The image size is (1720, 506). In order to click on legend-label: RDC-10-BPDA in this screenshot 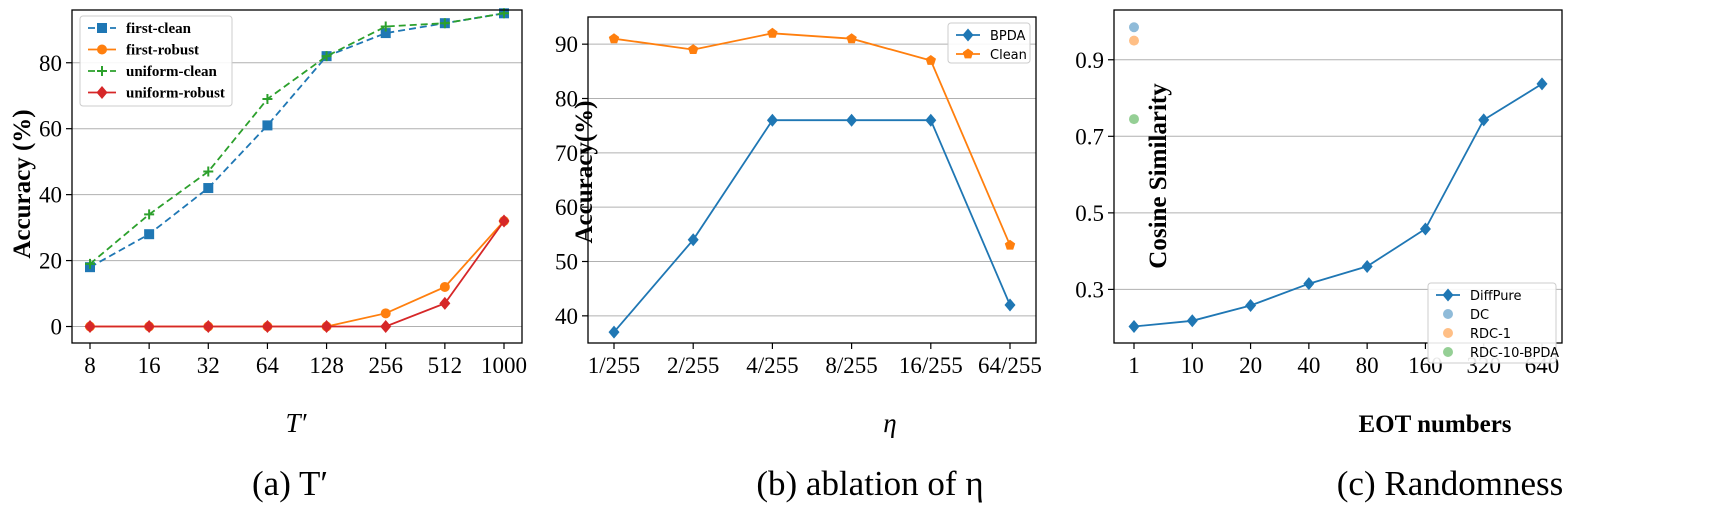, I will do `click(1514, 353)`.